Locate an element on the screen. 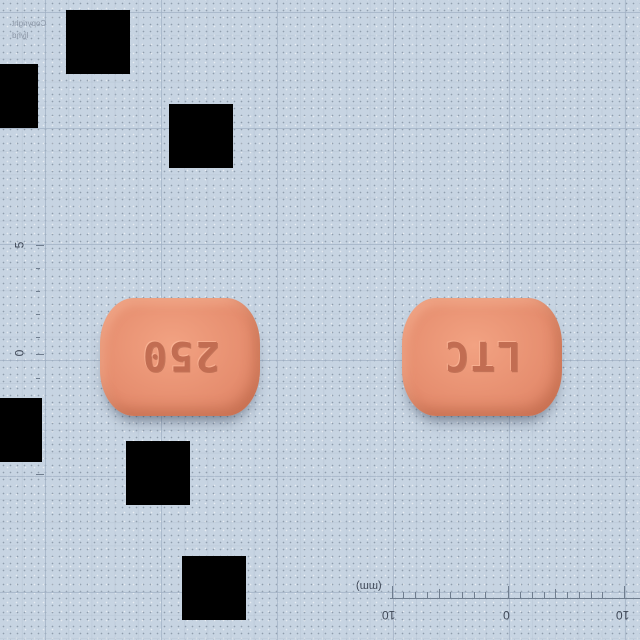 This screenshot has height=640, width=640. vertical-ruler-label-top: 5 is located at coordinates (19, 245).